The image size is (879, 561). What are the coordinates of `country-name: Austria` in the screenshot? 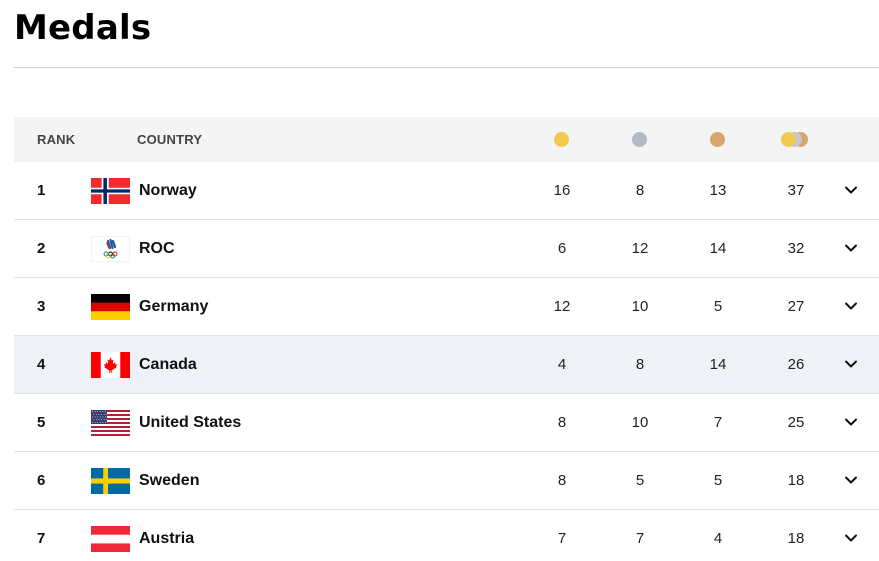 It's located at (167, 538).